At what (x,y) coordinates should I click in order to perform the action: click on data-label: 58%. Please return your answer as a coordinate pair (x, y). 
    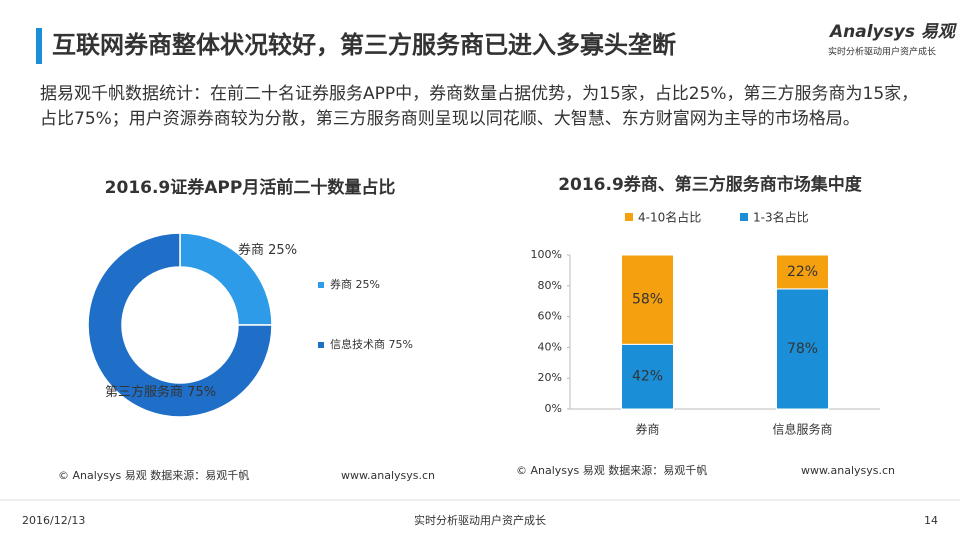
    Looking at the image, I should click on (647, 300).